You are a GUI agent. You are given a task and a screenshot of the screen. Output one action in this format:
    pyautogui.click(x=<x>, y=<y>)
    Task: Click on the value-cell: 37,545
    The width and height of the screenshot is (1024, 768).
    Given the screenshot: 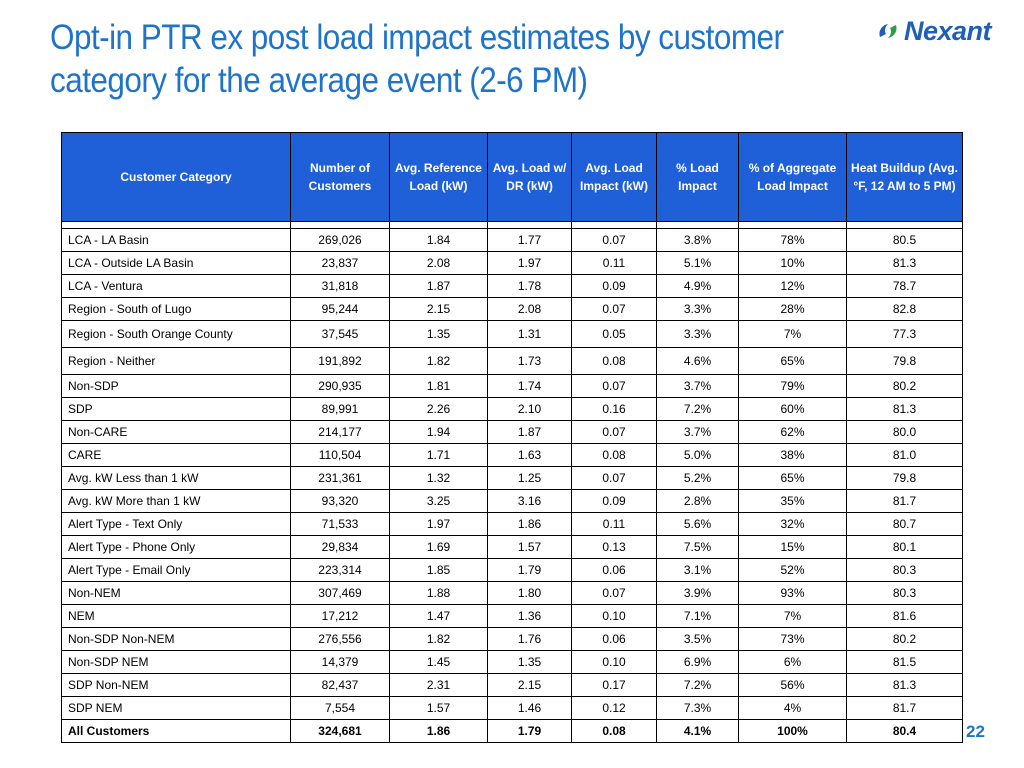 What is the action you would take?
    pyautogui.click(x=340, y=334)
    